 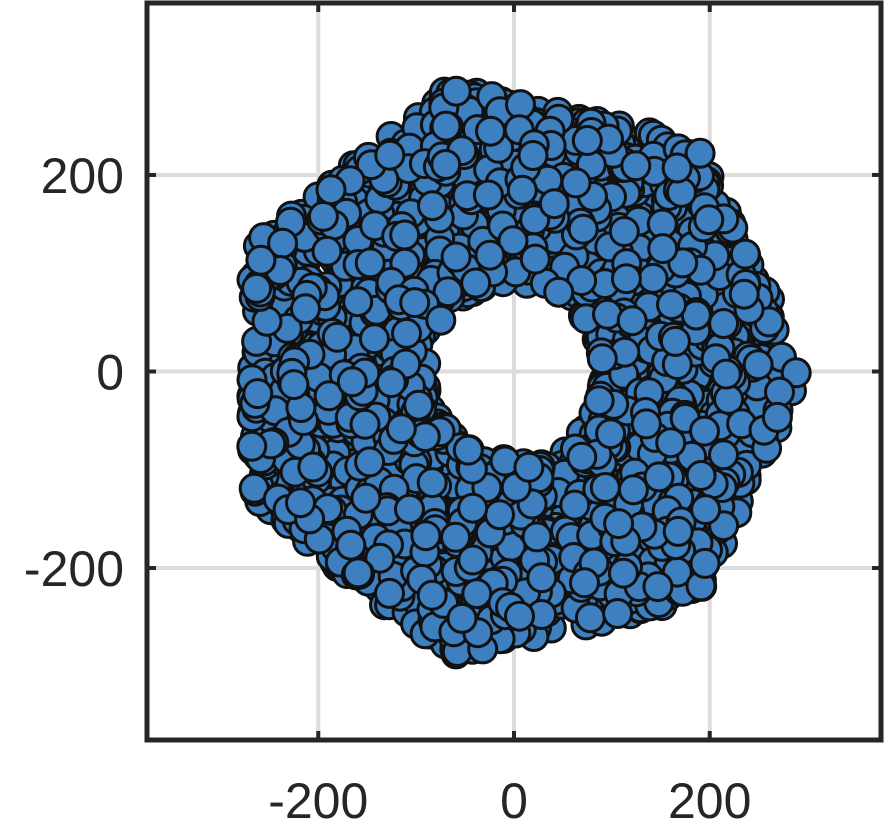 What do you see at coordinates (110, 373) in the screenshot?
I see `y-tick-label: 0` at bounding box center [110, 373].